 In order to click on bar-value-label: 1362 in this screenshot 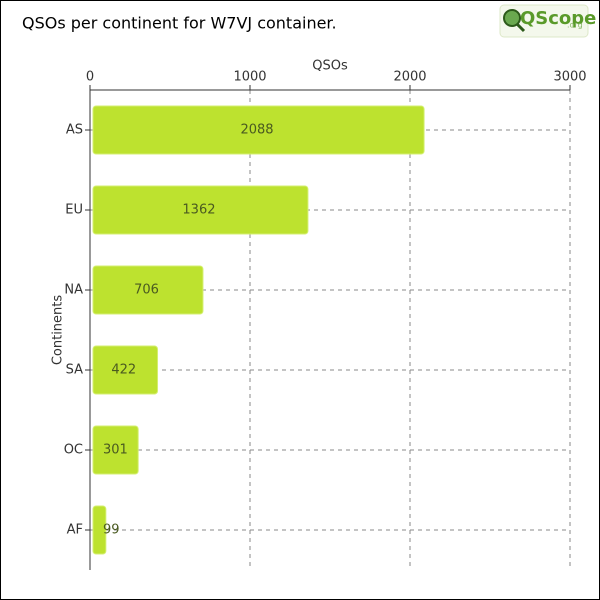, I will do `click(198, 210)`.